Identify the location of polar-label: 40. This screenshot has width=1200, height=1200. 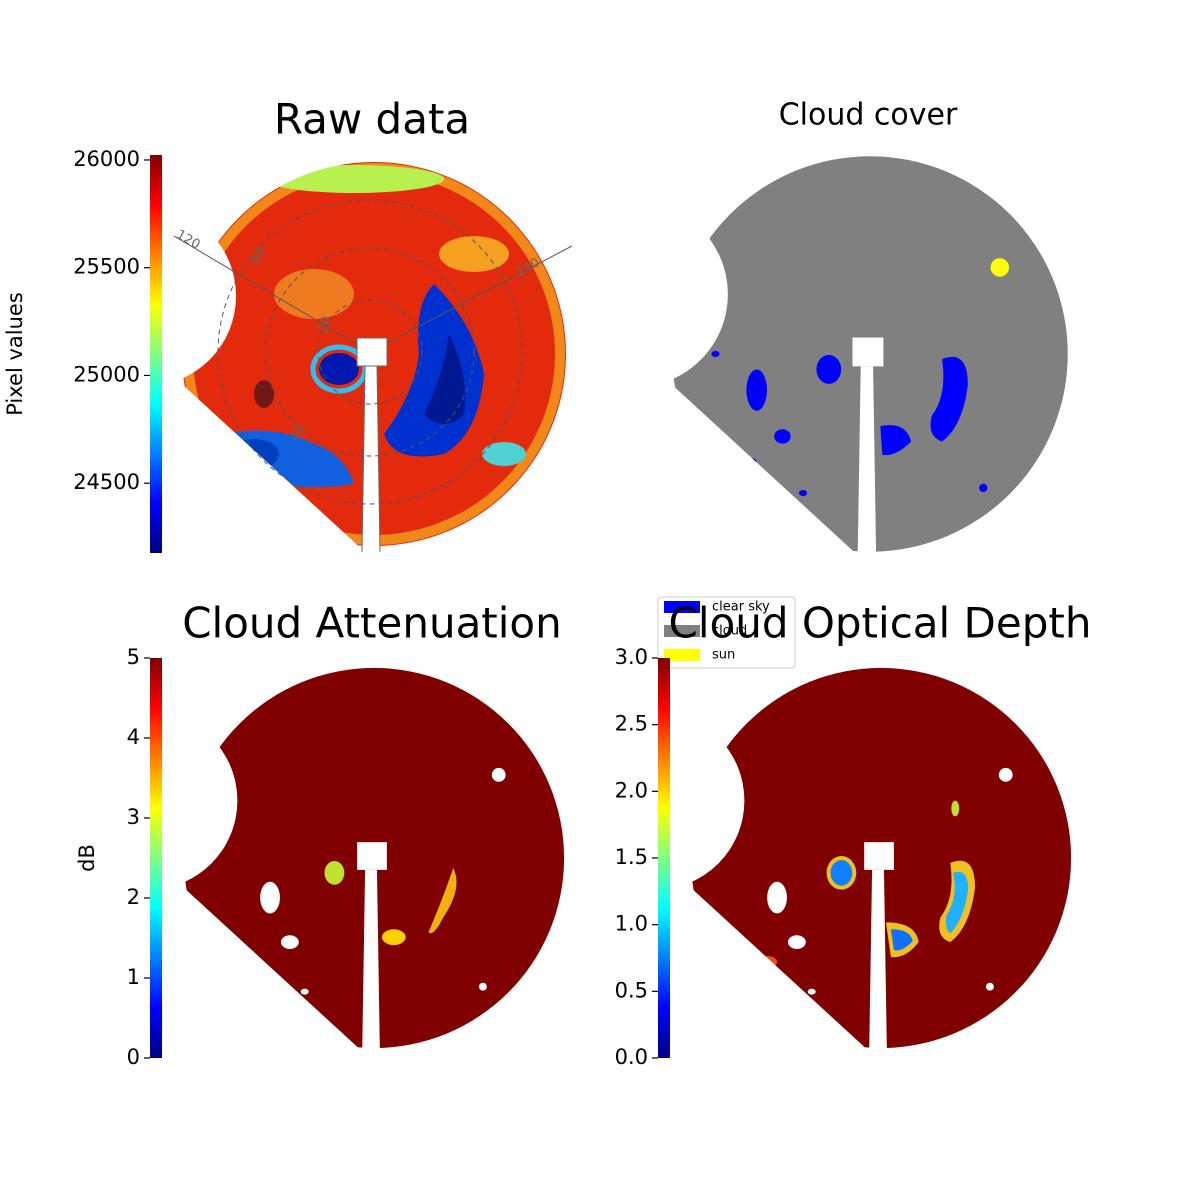
(297, 433).